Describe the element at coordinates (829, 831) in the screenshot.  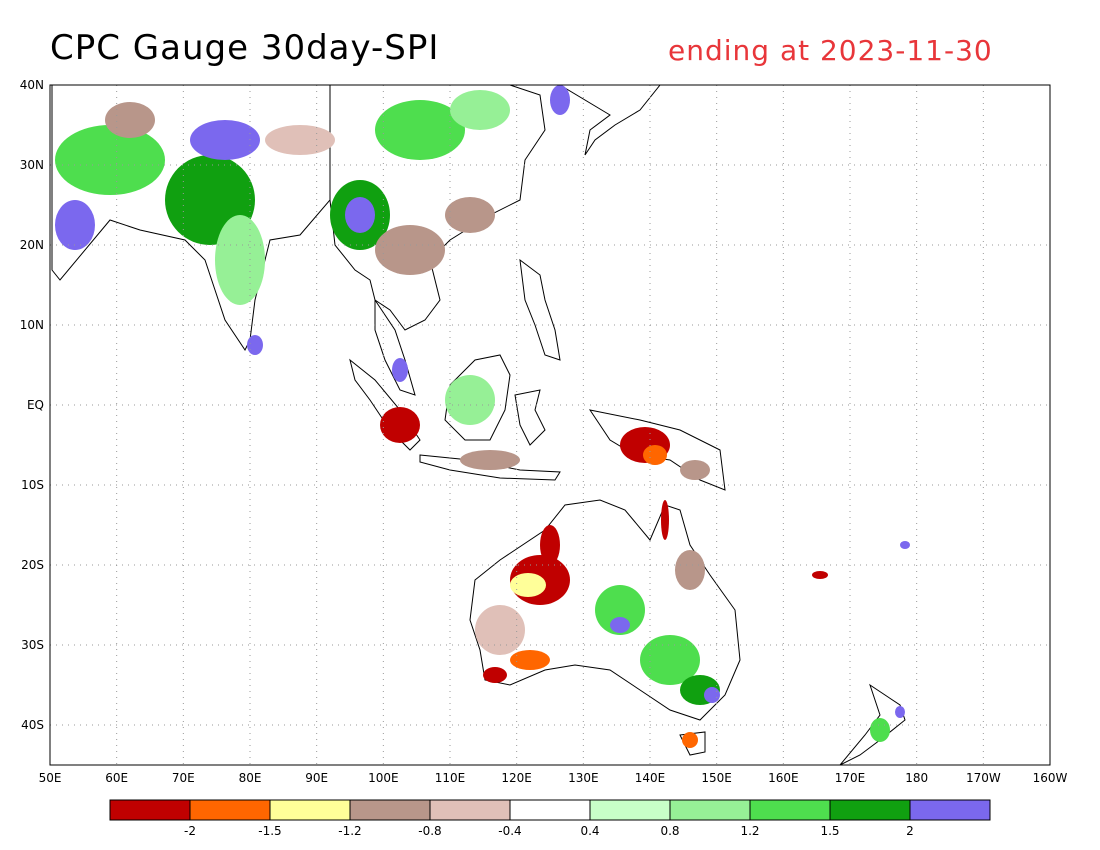
I see `colorbar-tick-label: 1.5` at that location.